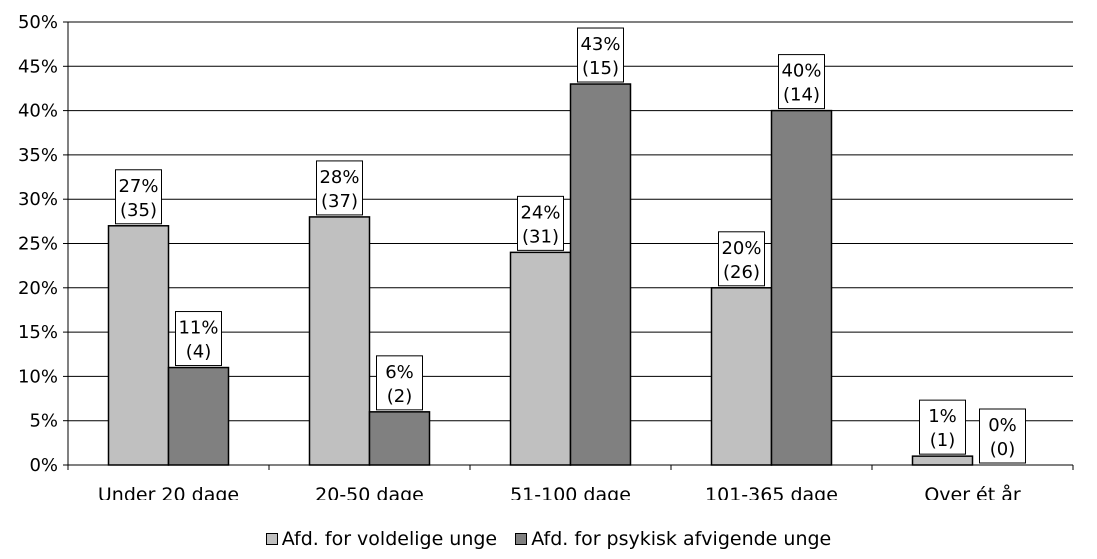 The width and height of the screenshot is (1097, 559). I want to click on data-label-count: (14), so click(801, 95).